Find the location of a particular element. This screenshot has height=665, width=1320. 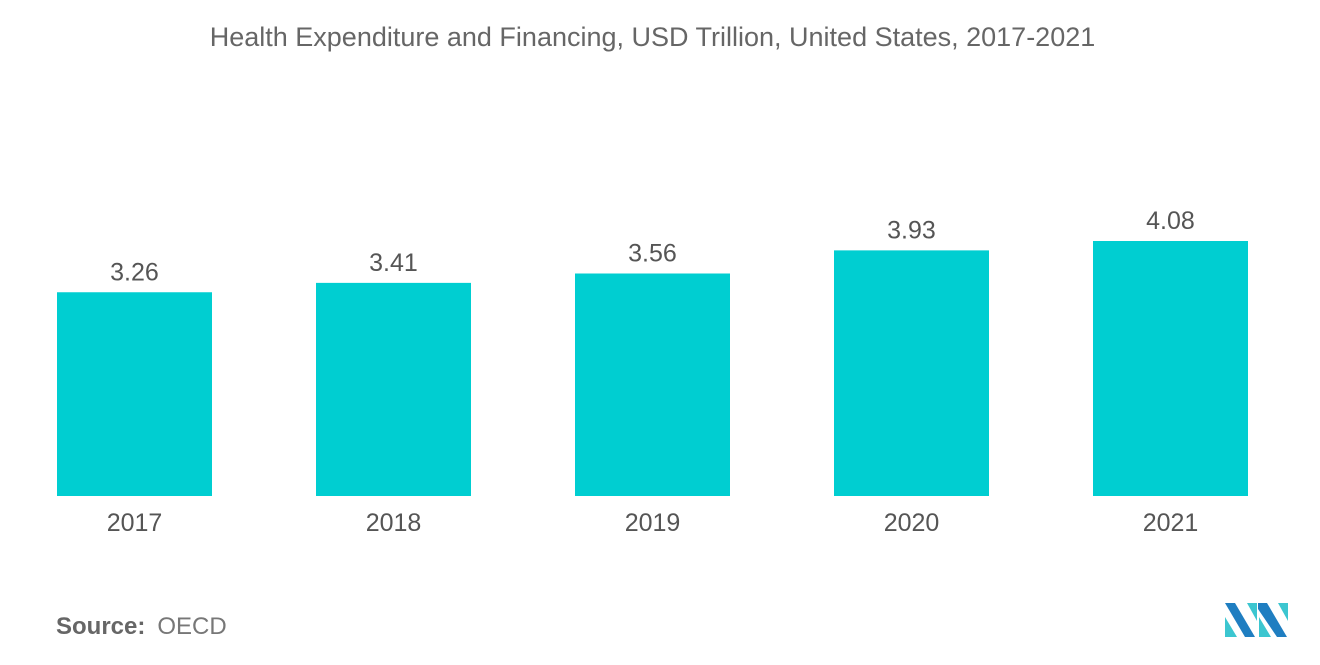

data-label: 4.08 is located at coordinates (1170, 221).